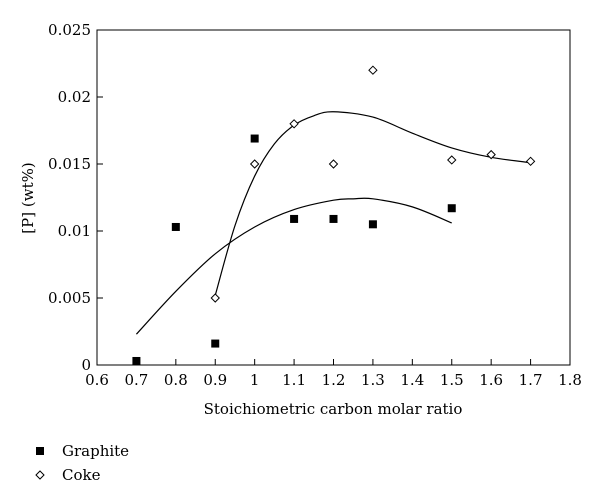 The image size is (600, 503). Describe the element at coordinates (81, 475) in the screenshot. I see `legend-label-coke: Coke` at that location.